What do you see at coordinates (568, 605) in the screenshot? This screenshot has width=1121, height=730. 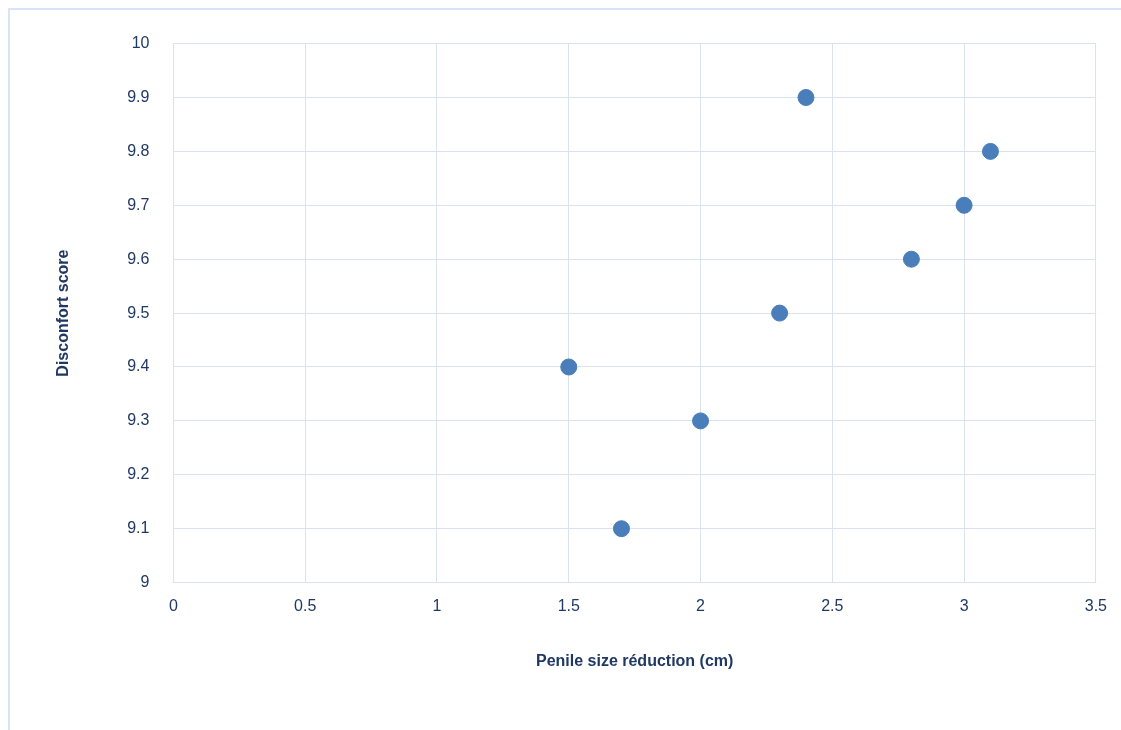 I see `x-tick-label: 1.5` at bounding box center [568, 605].